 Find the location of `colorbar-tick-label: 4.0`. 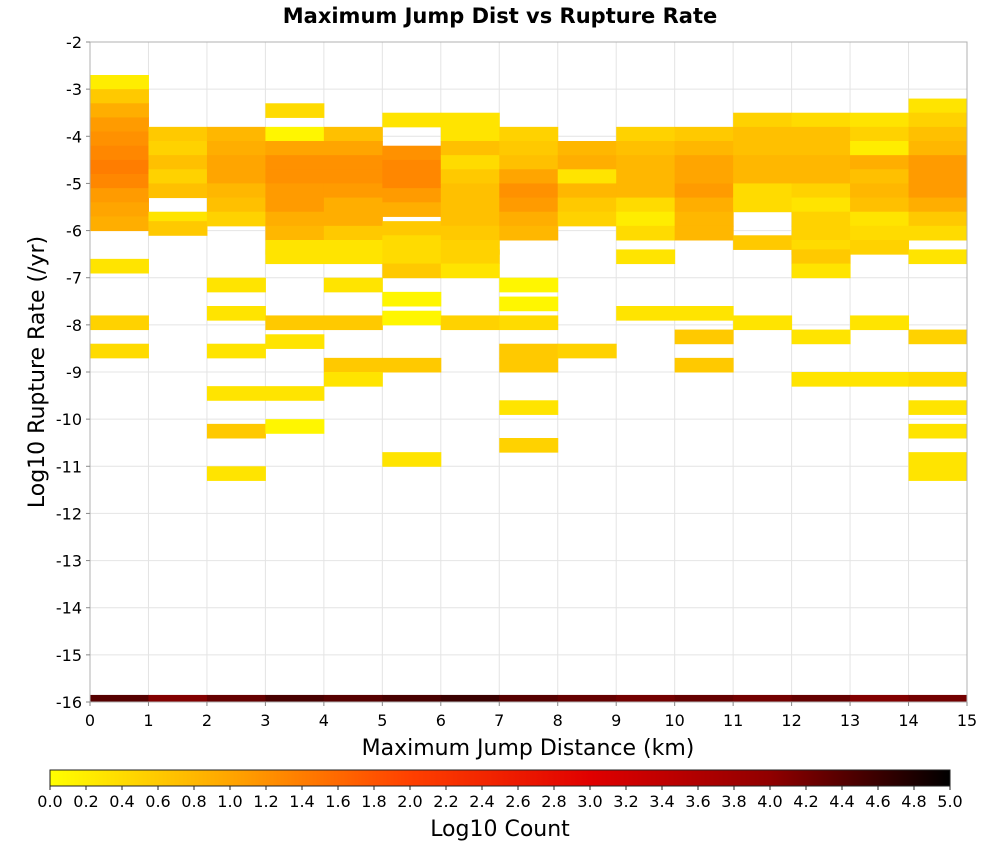

colorbar-tick-label: 4.0 is located at coordinates (769, 801).